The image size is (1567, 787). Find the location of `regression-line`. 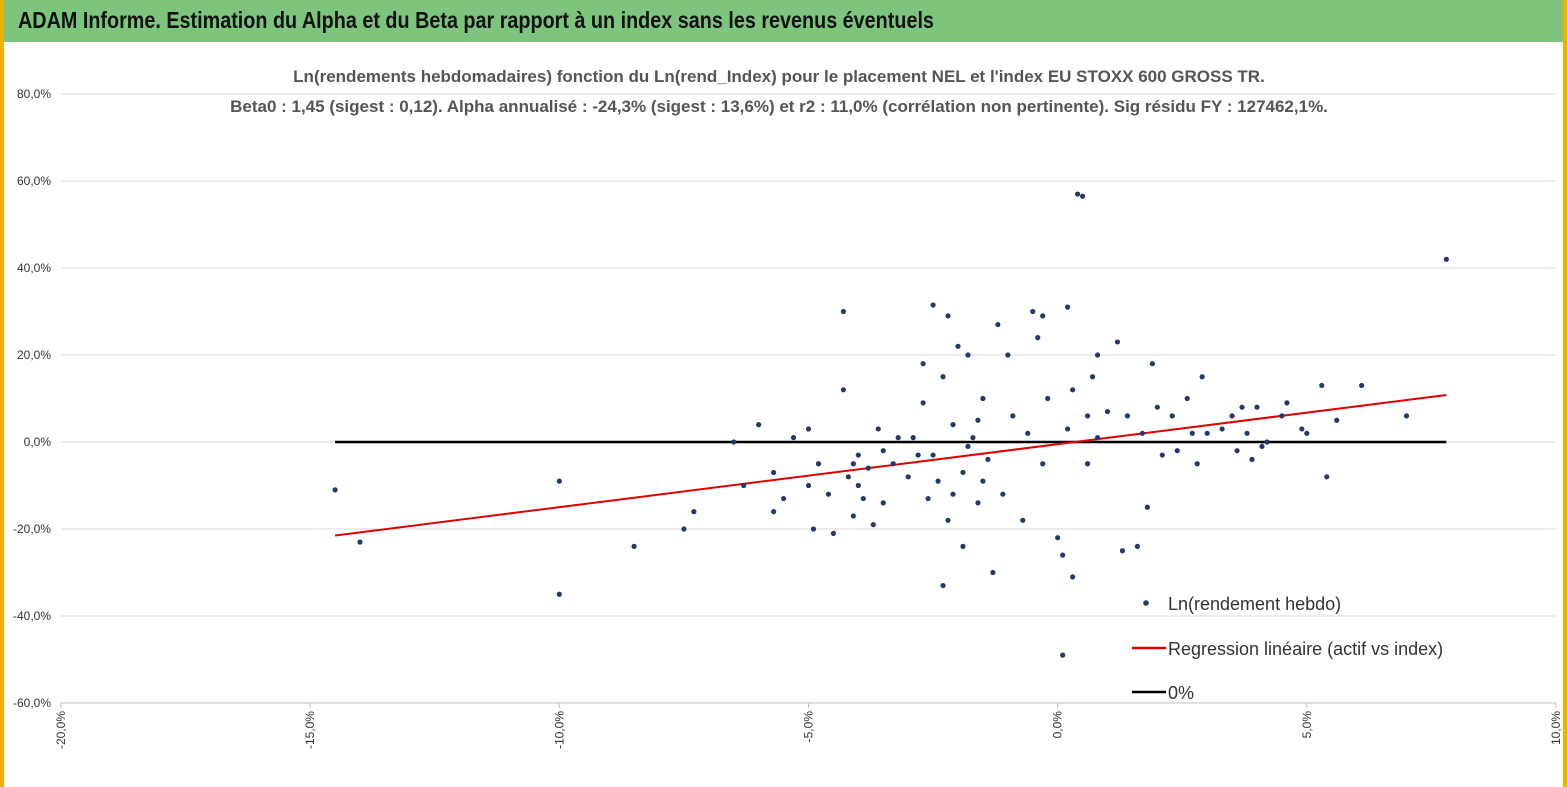

regression-line is located at coordinates (890, 465).